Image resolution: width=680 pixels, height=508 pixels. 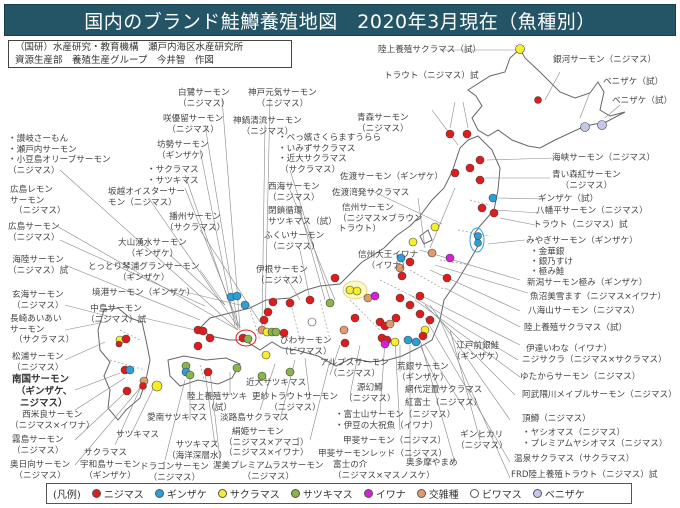 What do you see at coordinates (282, 275) in the screenshot?
I see `label-ine: 伊根サーモン （ニジマス）` at bounding box center [282, 275].